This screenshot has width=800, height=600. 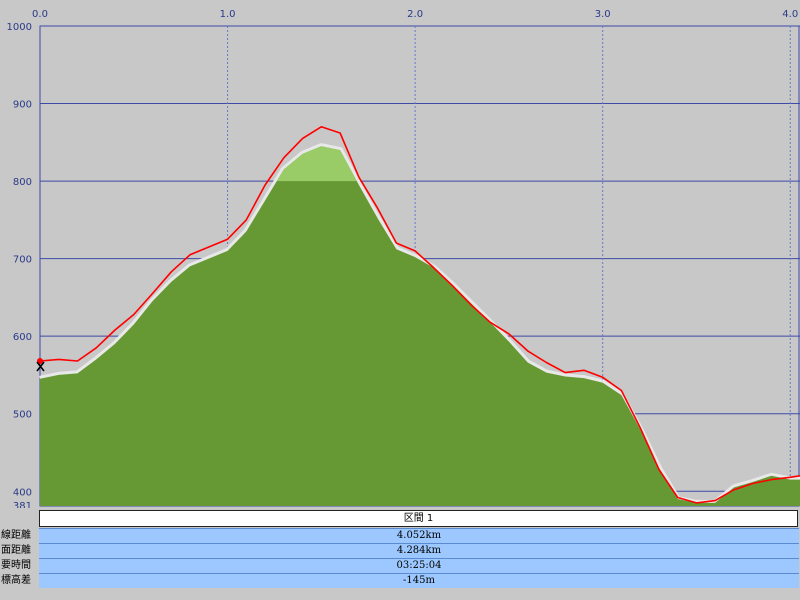 I want to click on section-header: 区間 1, so click(x=418, y=518).